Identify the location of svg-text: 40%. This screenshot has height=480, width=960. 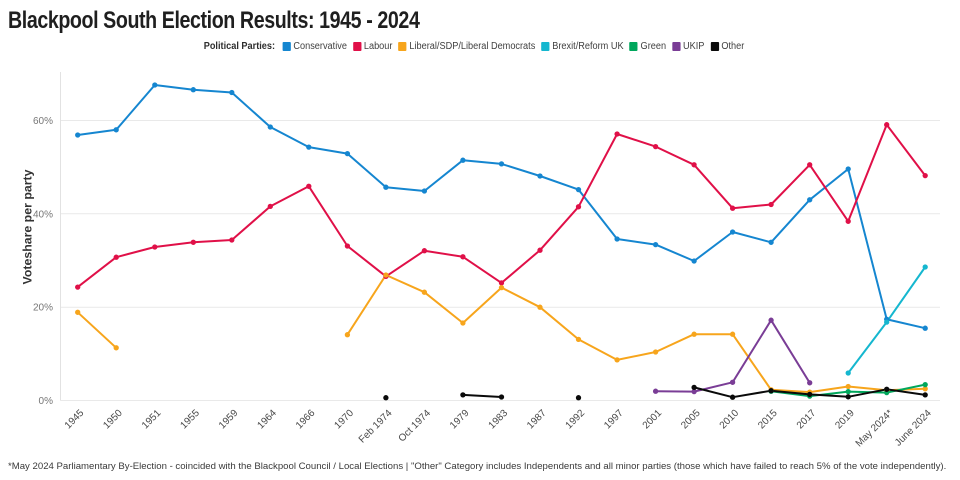
(43, 214).